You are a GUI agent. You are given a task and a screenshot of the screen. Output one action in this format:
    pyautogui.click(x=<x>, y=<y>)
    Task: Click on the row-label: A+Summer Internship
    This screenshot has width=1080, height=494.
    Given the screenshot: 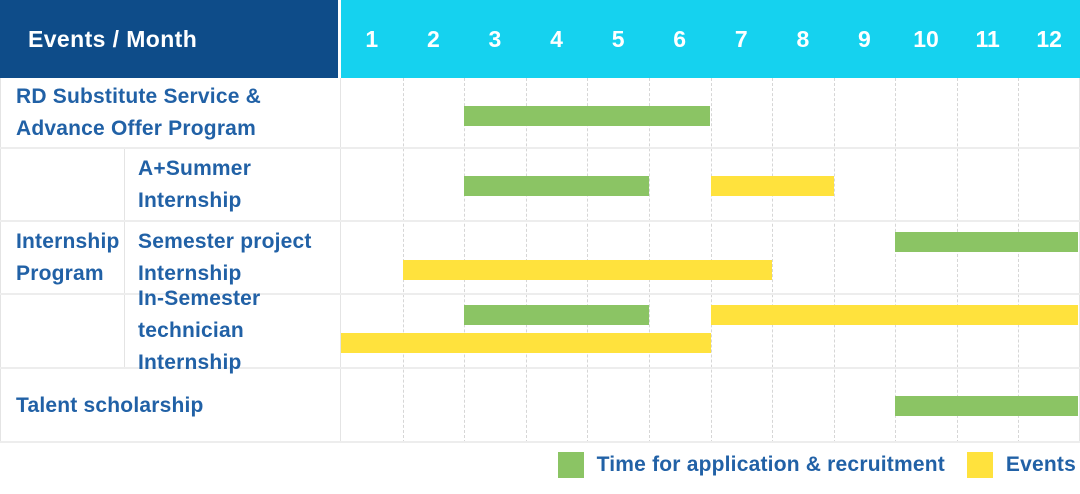 What is the action you would take?
    pyautogui.click(x=232, y=184)
    